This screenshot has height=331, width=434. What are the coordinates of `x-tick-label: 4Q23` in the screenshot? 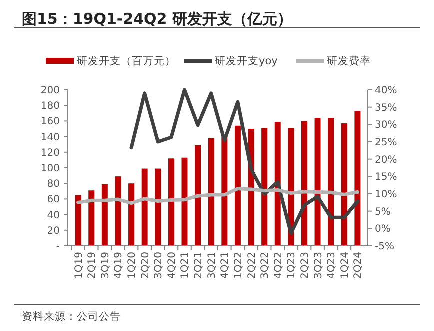 It's located at (332, 265).